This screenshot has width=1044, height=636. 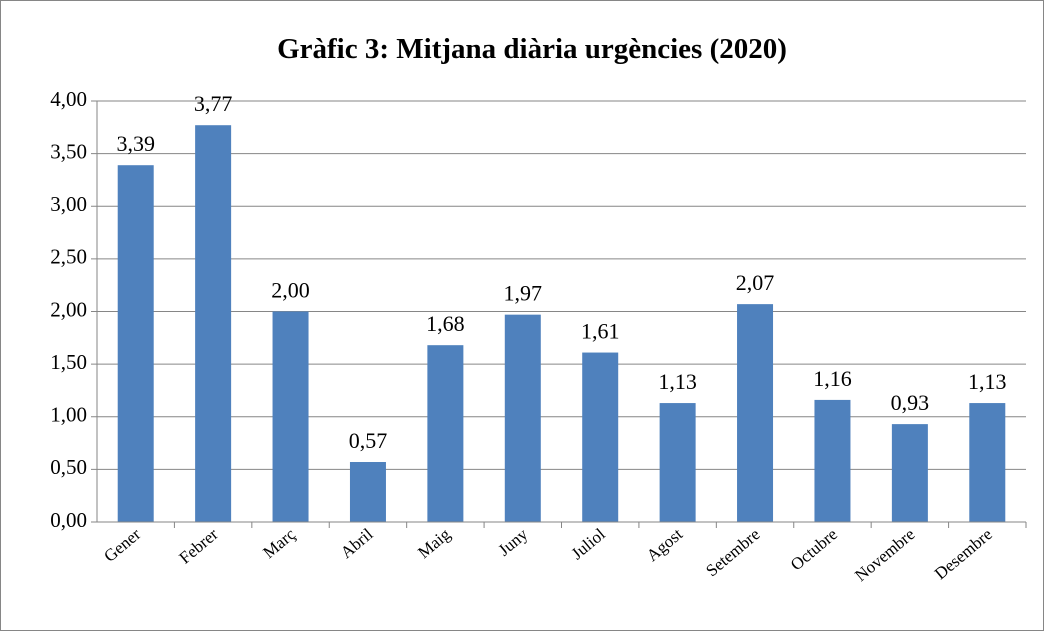 I want to click on y-tick-label: 0,50, so click(x=68, y=467).